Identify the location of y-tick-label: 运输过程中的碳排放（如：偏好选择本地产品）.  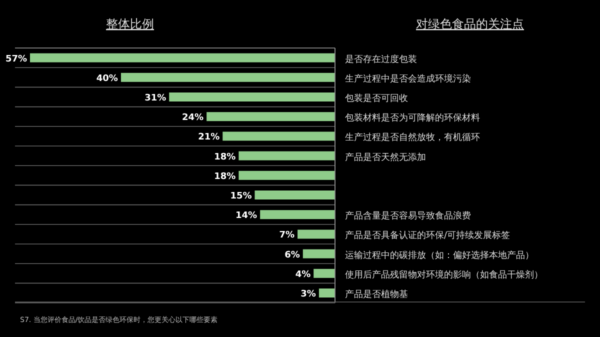
(439, 255).